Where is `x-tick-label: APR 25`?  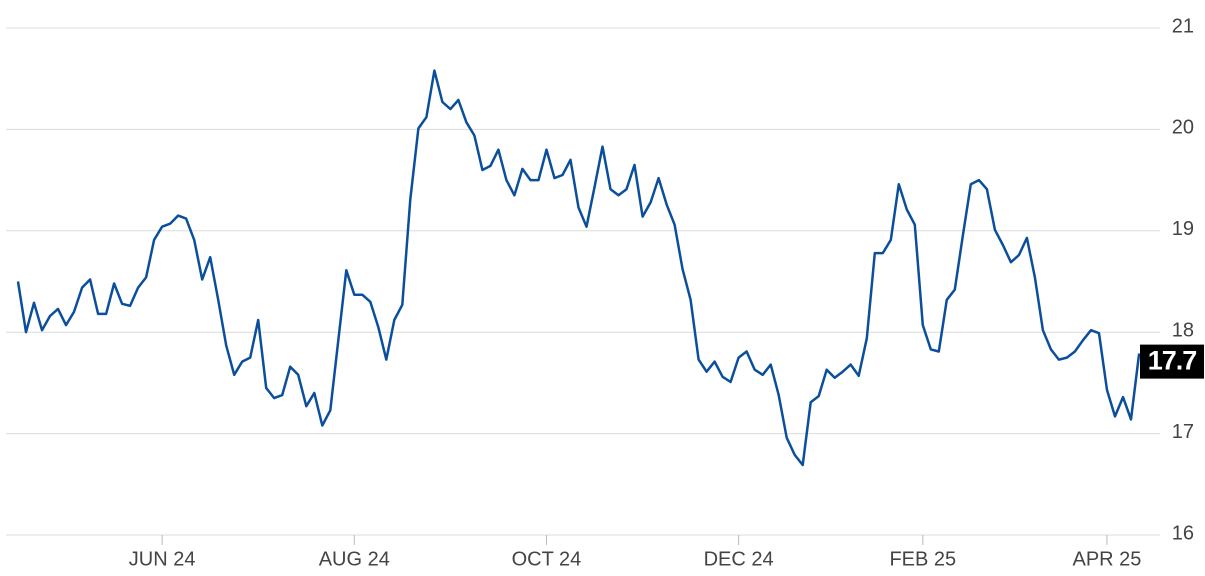
x-tick-label: APR 25 is located at coordinates (1106, 559).